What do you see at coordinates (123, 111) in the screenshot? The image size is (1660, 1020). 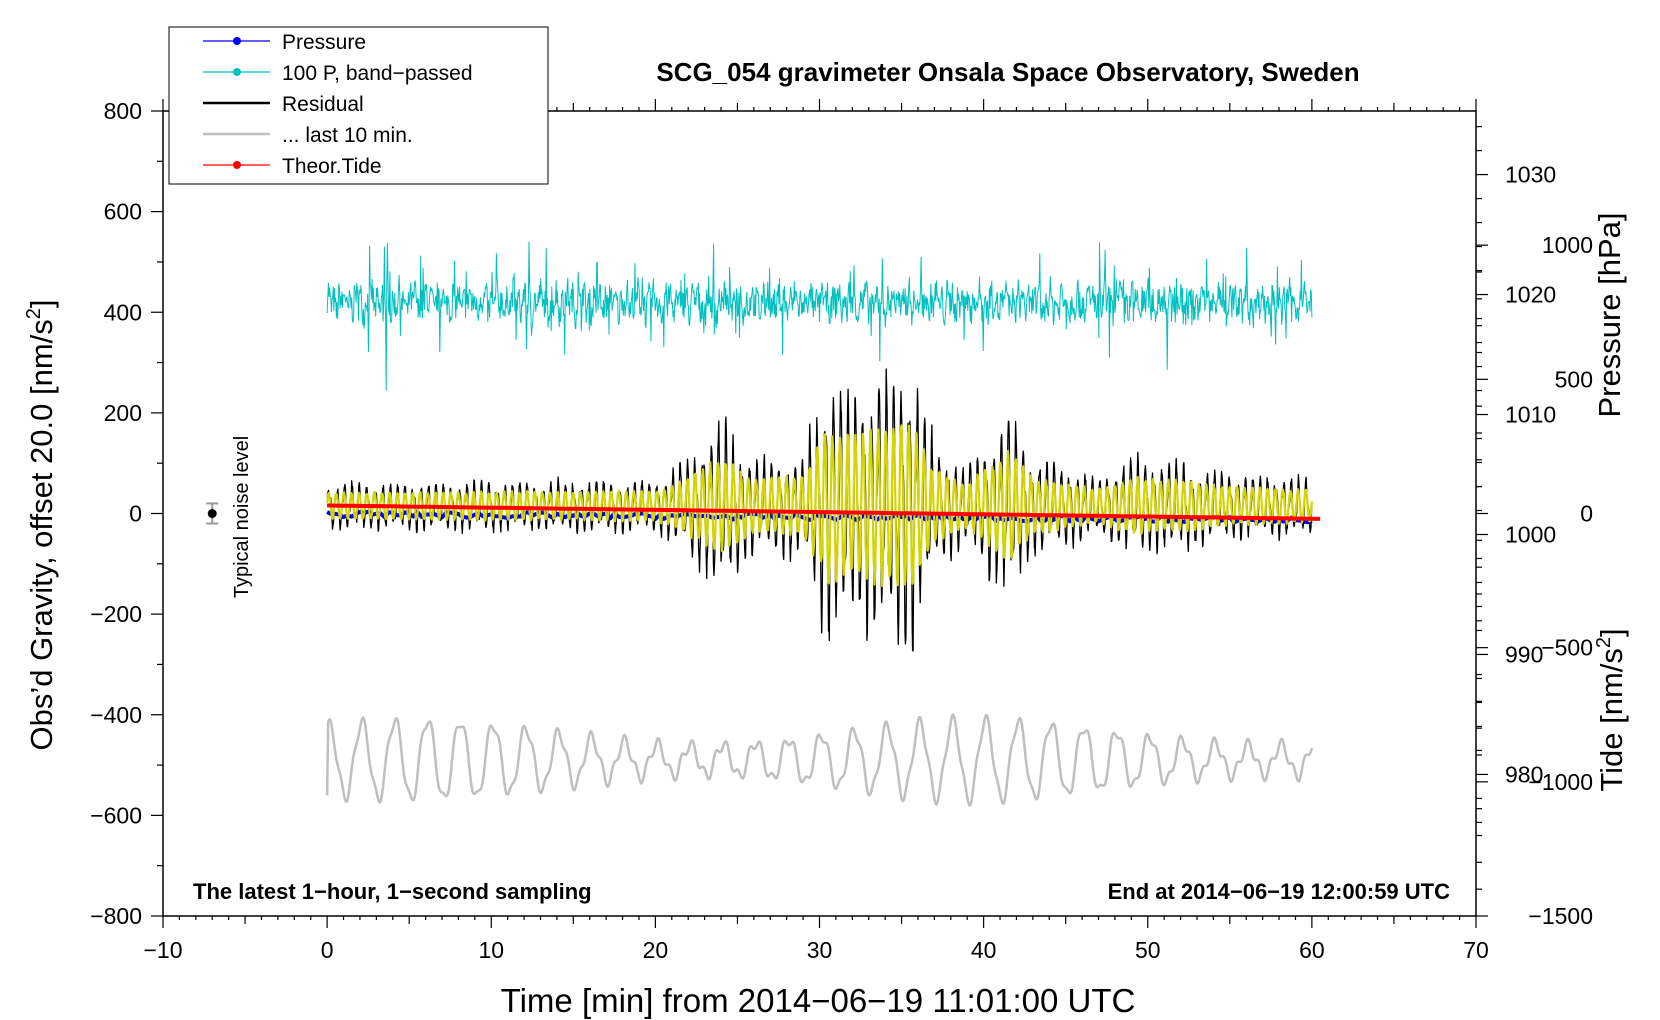 I see `y-tick-label: 800` at bounding box center [123, 111].